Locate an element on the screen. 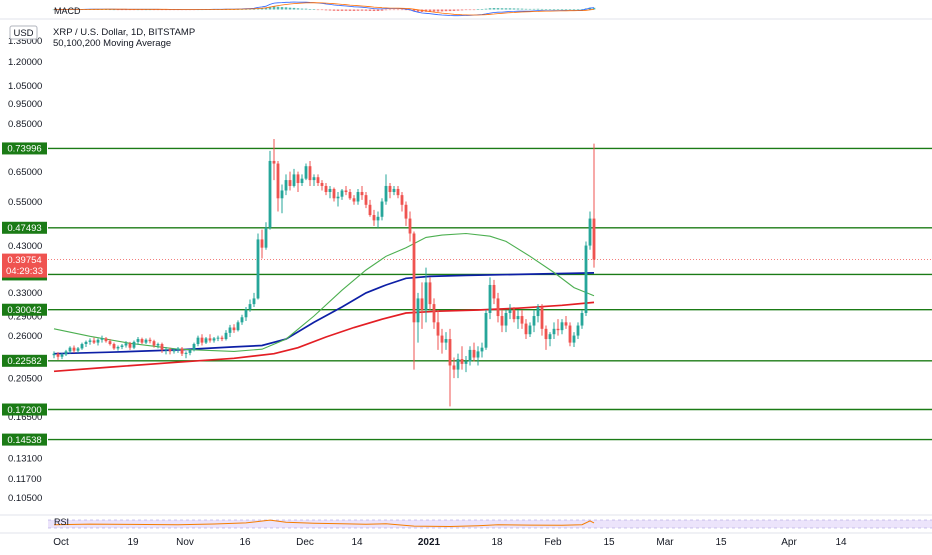  rsi-line is located at coordinates (324, 523).